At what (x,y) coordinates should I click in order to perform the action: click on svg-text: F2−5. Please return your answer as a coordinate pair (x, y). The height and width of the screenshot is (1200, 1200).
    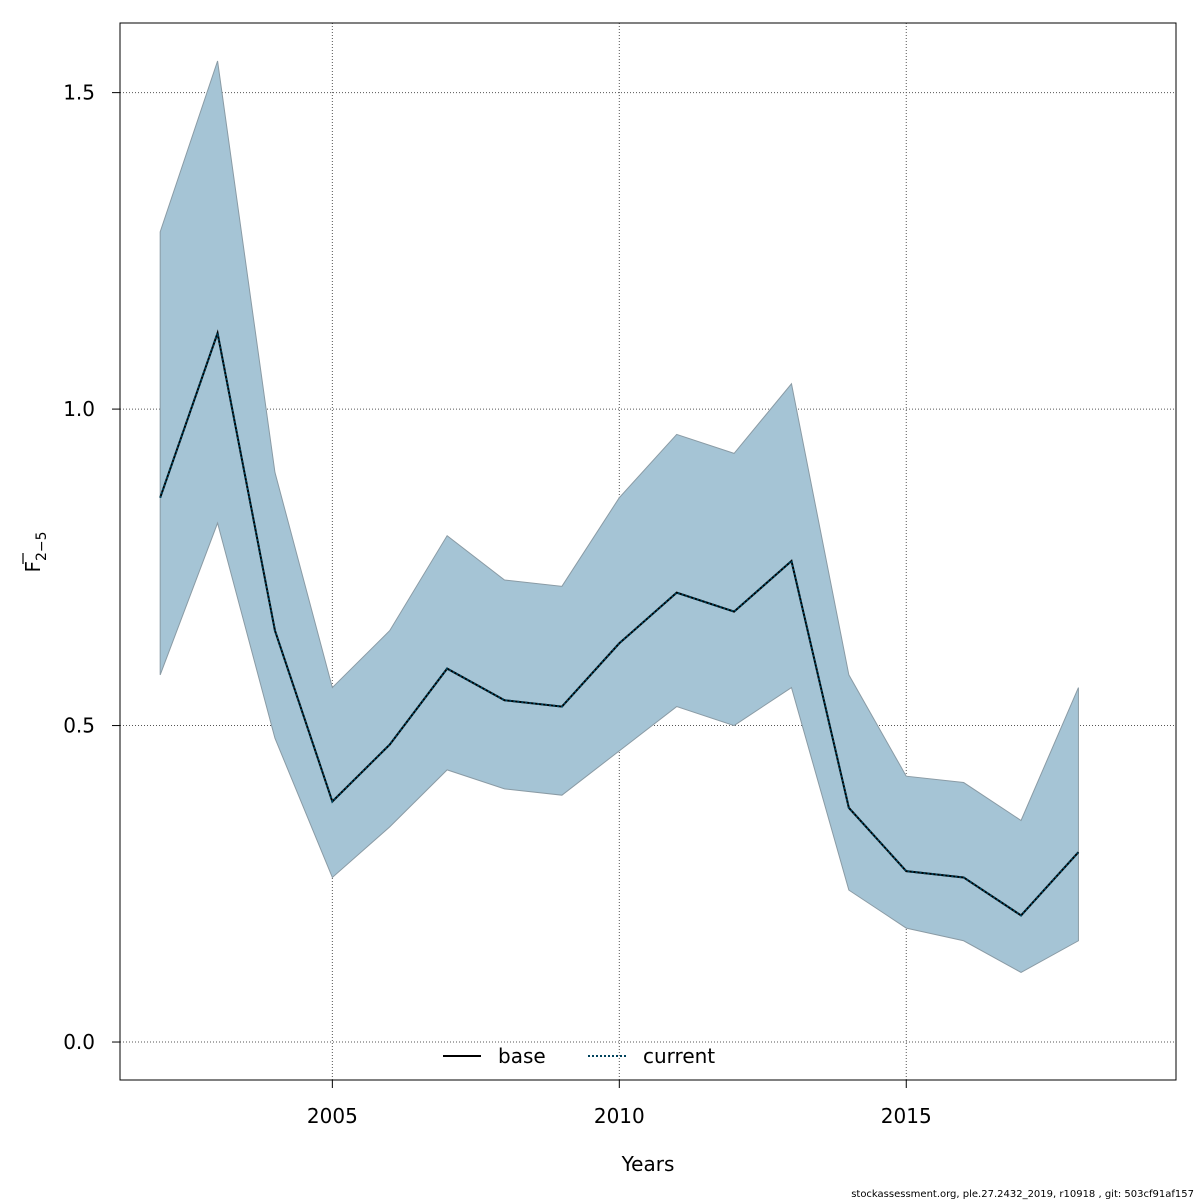
    Looking at the image, I should click on (35, 551).